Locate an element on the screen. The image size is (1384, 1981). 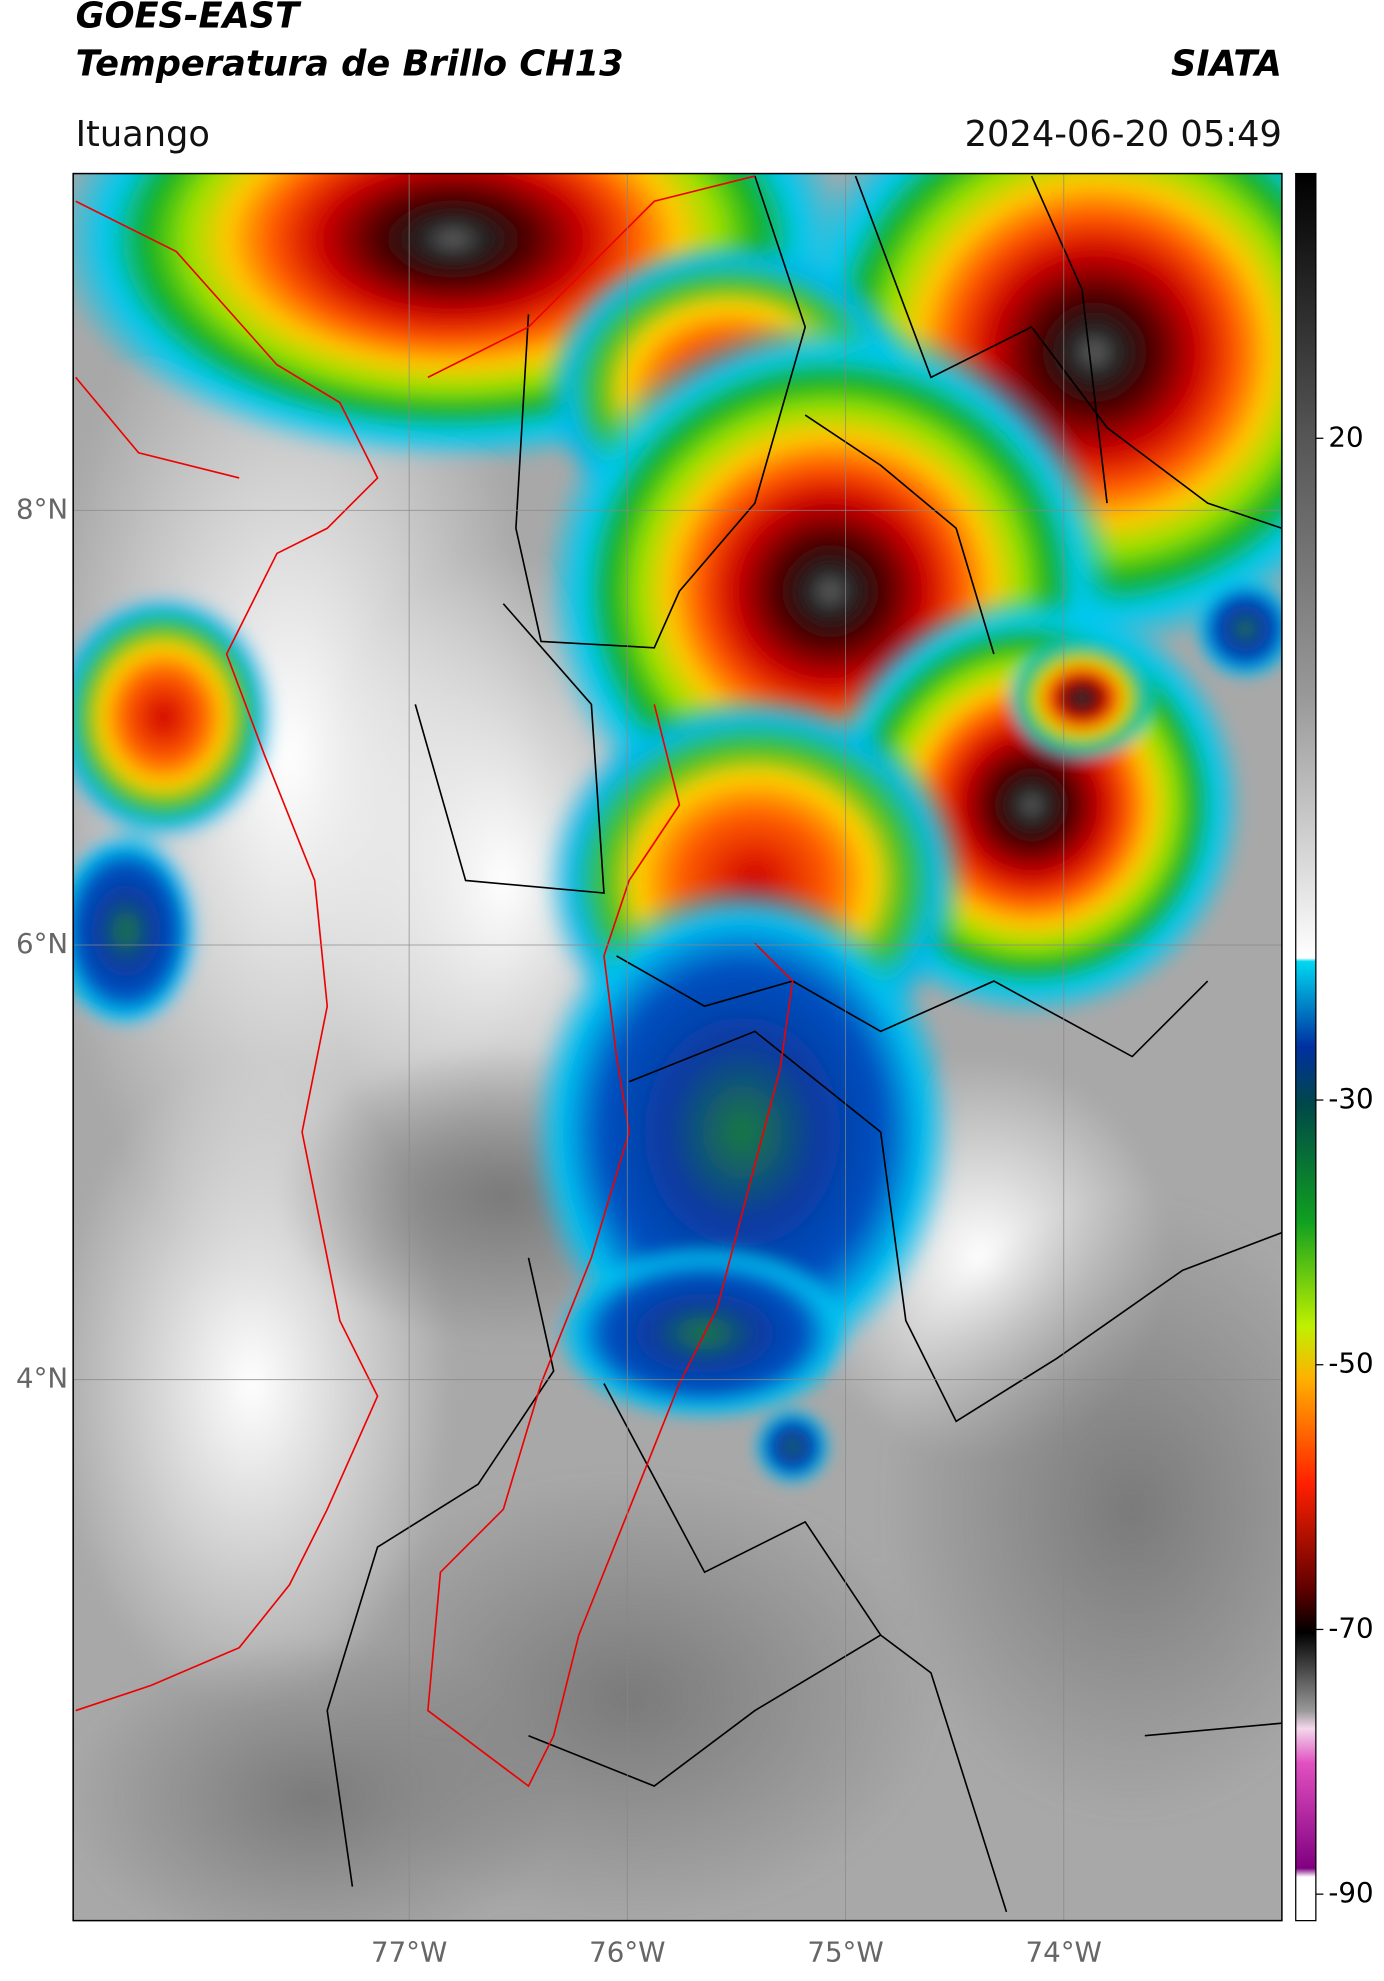
colorbar-tick-label: -70 is located at coordinates (1350, 1627).